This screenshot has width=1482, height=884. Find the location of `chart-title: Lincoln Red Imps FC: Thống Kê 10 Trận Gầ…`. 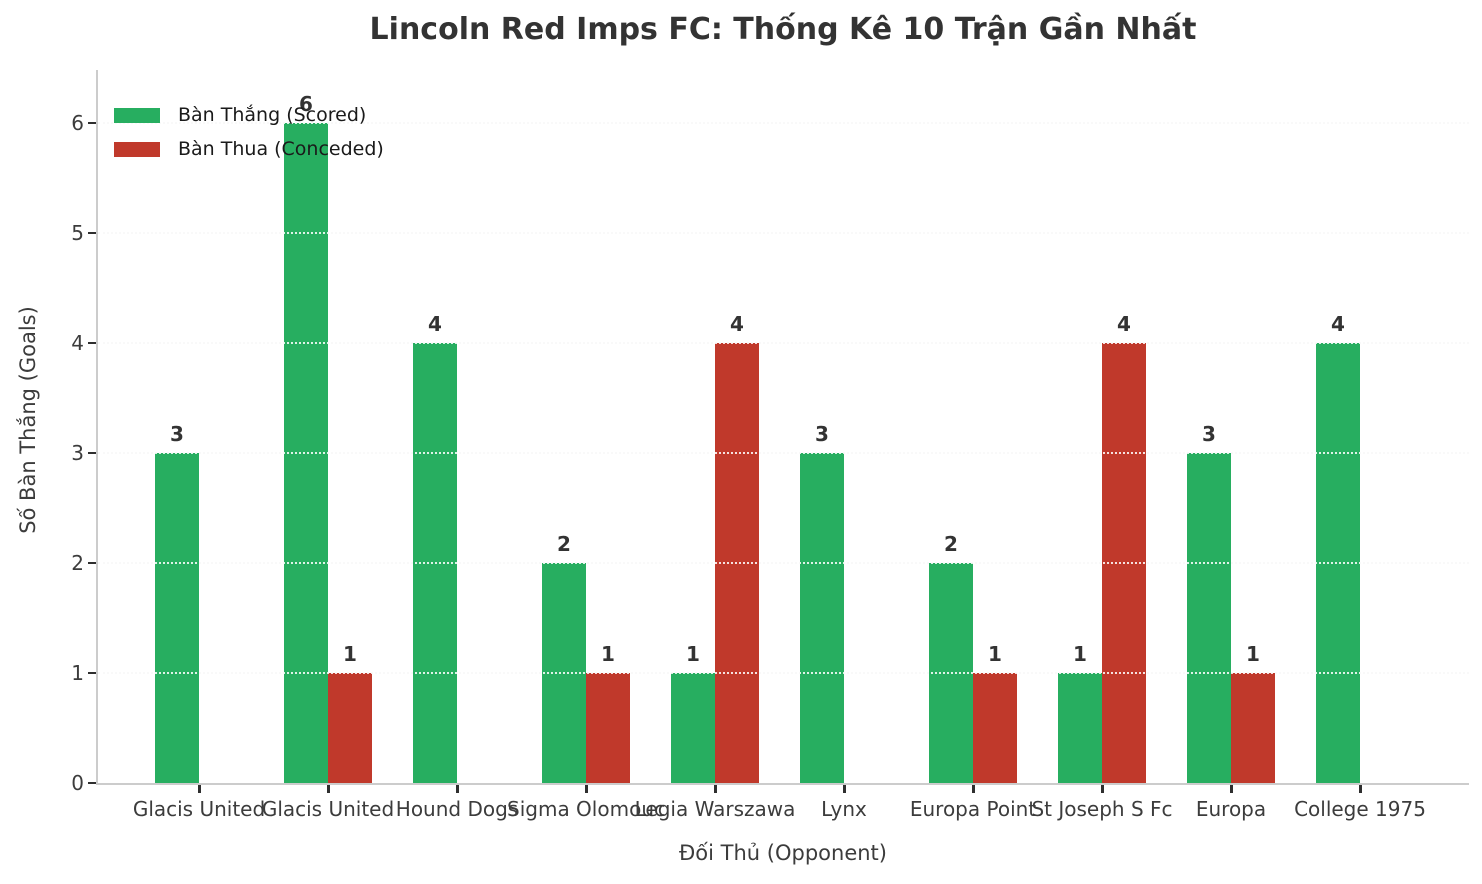

chart-title: Lincoln Red Imps FC: Thống Kê 10 Trận Gầ… is located at coordinates (783, 29).